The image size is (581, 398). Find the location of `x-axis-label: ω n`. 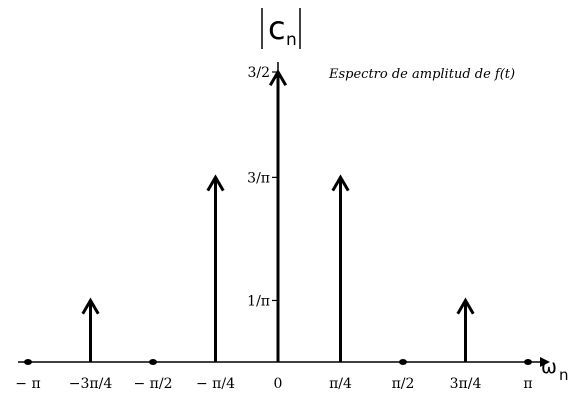

x-axis-label: ω n is located at coordinates (555, 370).